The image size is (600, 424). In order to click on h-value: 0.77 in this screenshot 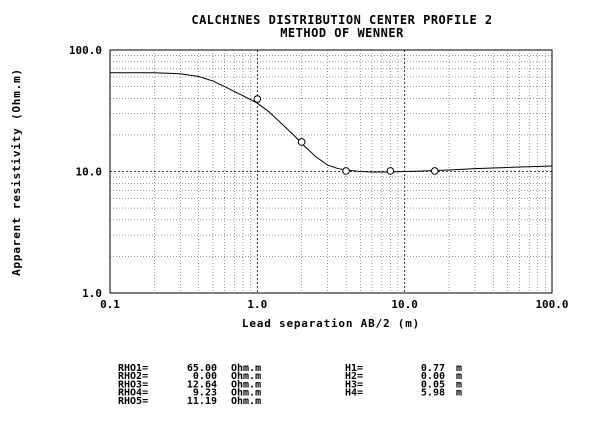, I will do `click(433, 368)`.